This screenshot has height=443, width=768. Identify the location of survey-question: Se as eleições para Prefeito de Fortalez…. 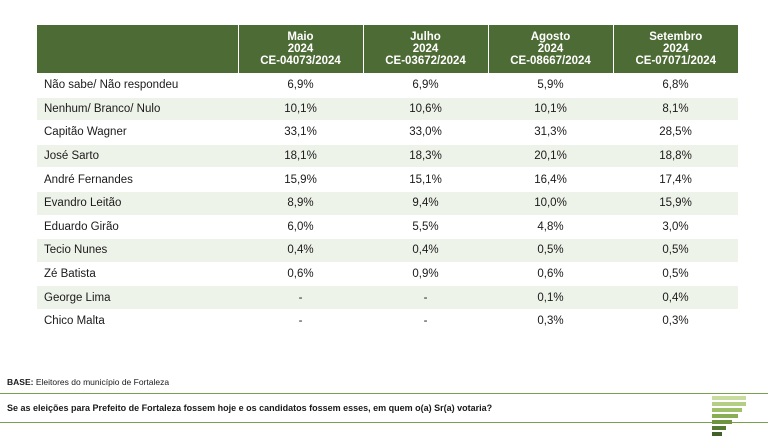
(250, 408).